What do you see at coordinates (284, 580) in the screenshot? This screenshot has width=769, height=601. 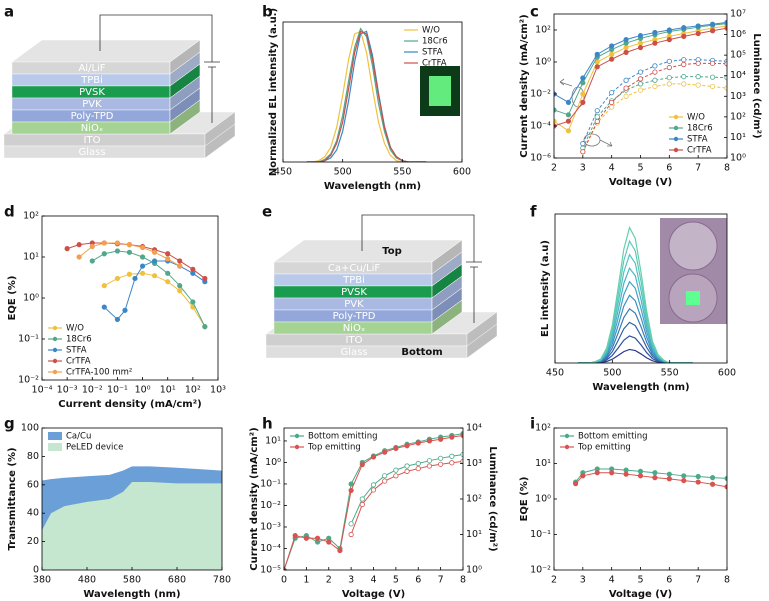 I see `x-tick-label: 0` at bounding box center [284, 580].